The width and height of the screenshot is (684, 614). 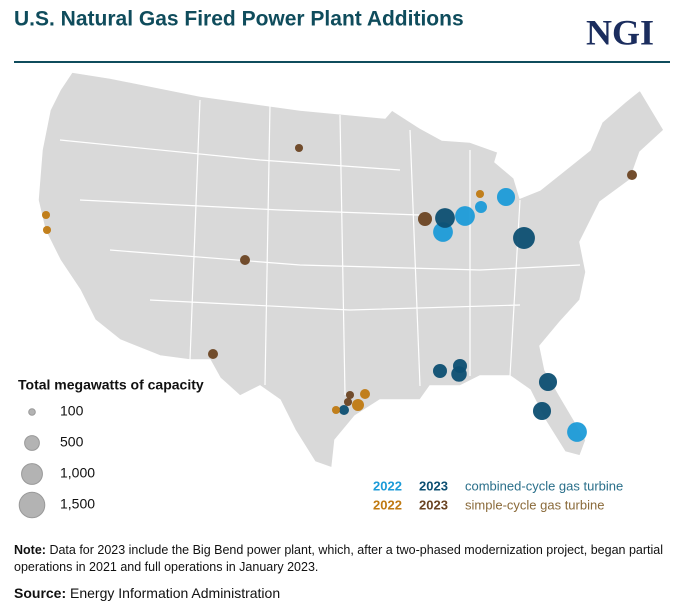 I want to click on size-legend-label: 1,000, so click(x=77, y=473).